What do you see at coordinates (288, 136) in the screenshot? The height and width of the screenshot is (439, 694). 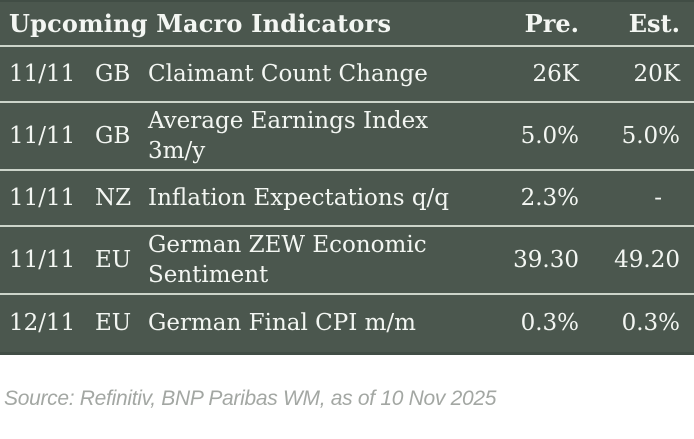 I see `row-indicator: Average Earnings Index 3m/y` at bounding box center [288, 136].